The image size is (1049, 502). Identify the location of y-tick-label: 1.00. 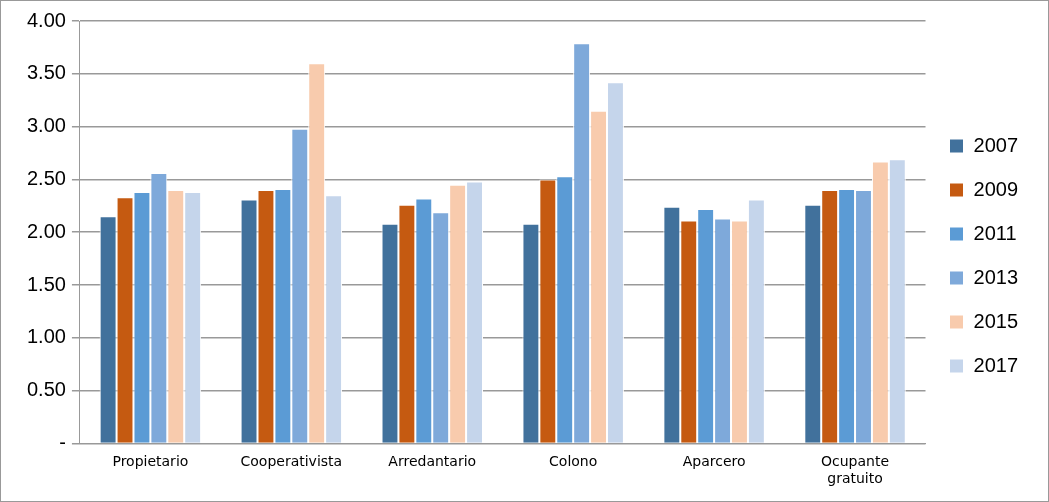
(46, 336).